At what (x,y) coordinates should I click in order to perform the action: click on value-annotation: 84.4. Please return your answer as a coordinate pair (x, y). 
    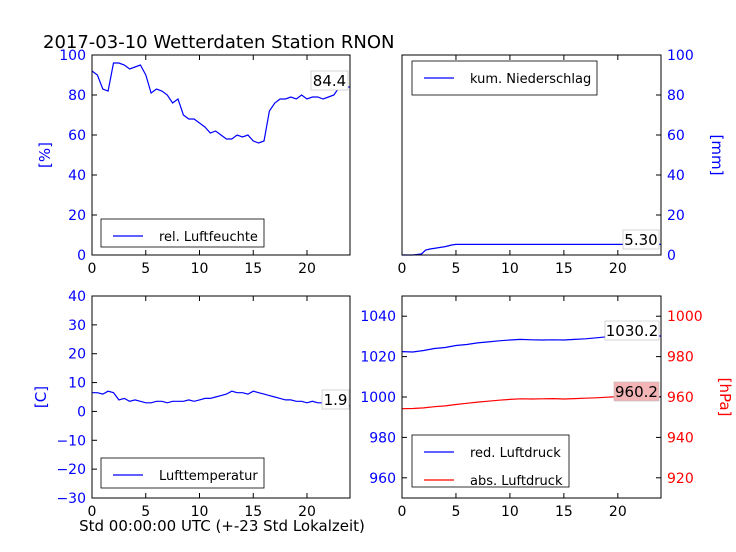
    Looking at the image, I should click on (329, 81).